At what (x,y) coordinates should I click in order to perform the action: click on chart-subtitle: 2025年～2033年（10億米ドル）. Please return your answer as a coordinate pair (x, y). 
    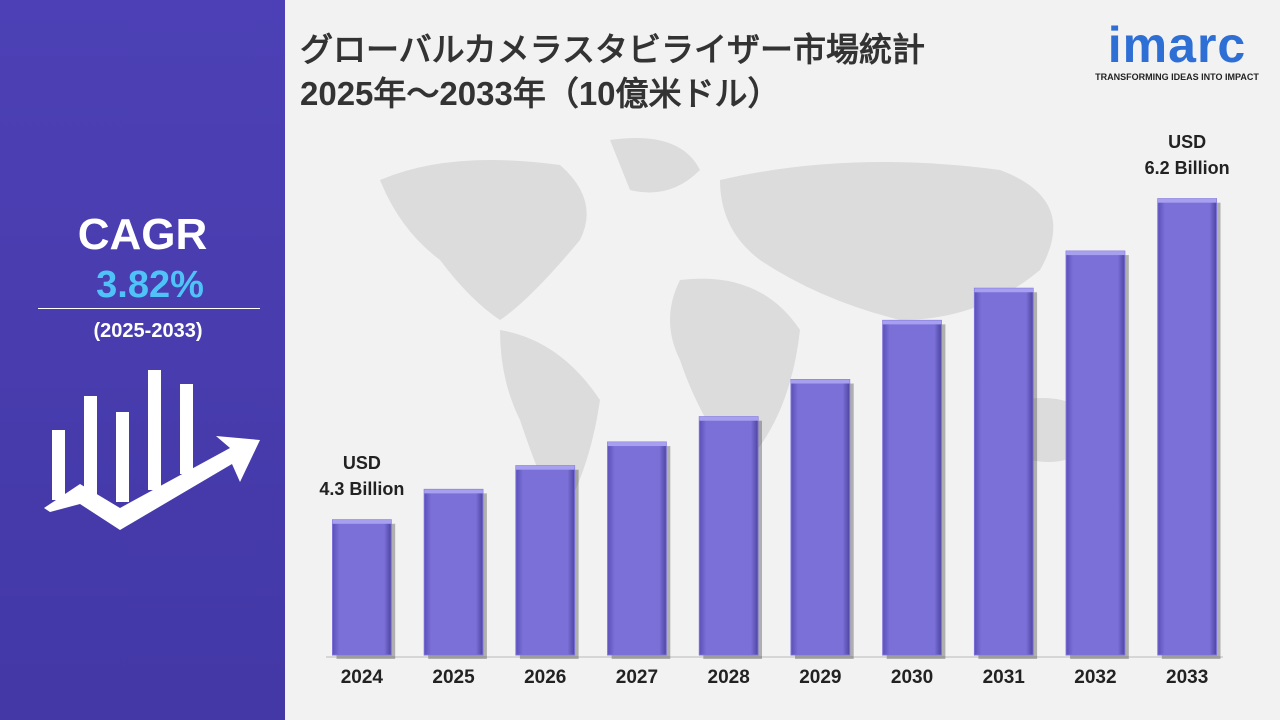
    Looking at the image, I should click on (540, 93).